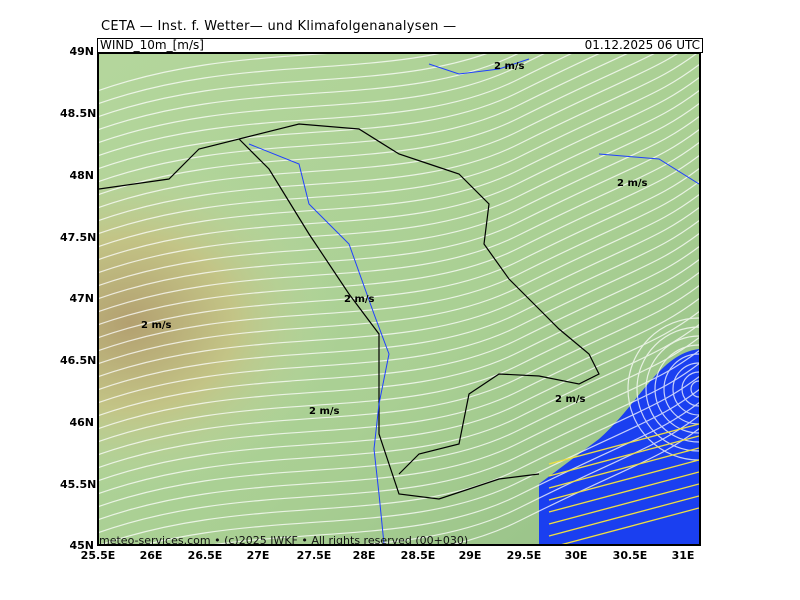  I want to click on latitude-label: 49N, so click(81, 51).